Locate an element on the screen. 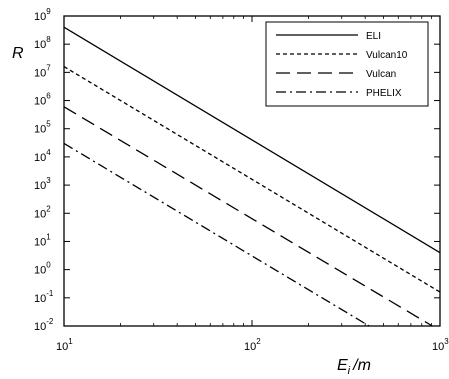  x-axis-label-suffix: /m is located at coordinates (361, 365).